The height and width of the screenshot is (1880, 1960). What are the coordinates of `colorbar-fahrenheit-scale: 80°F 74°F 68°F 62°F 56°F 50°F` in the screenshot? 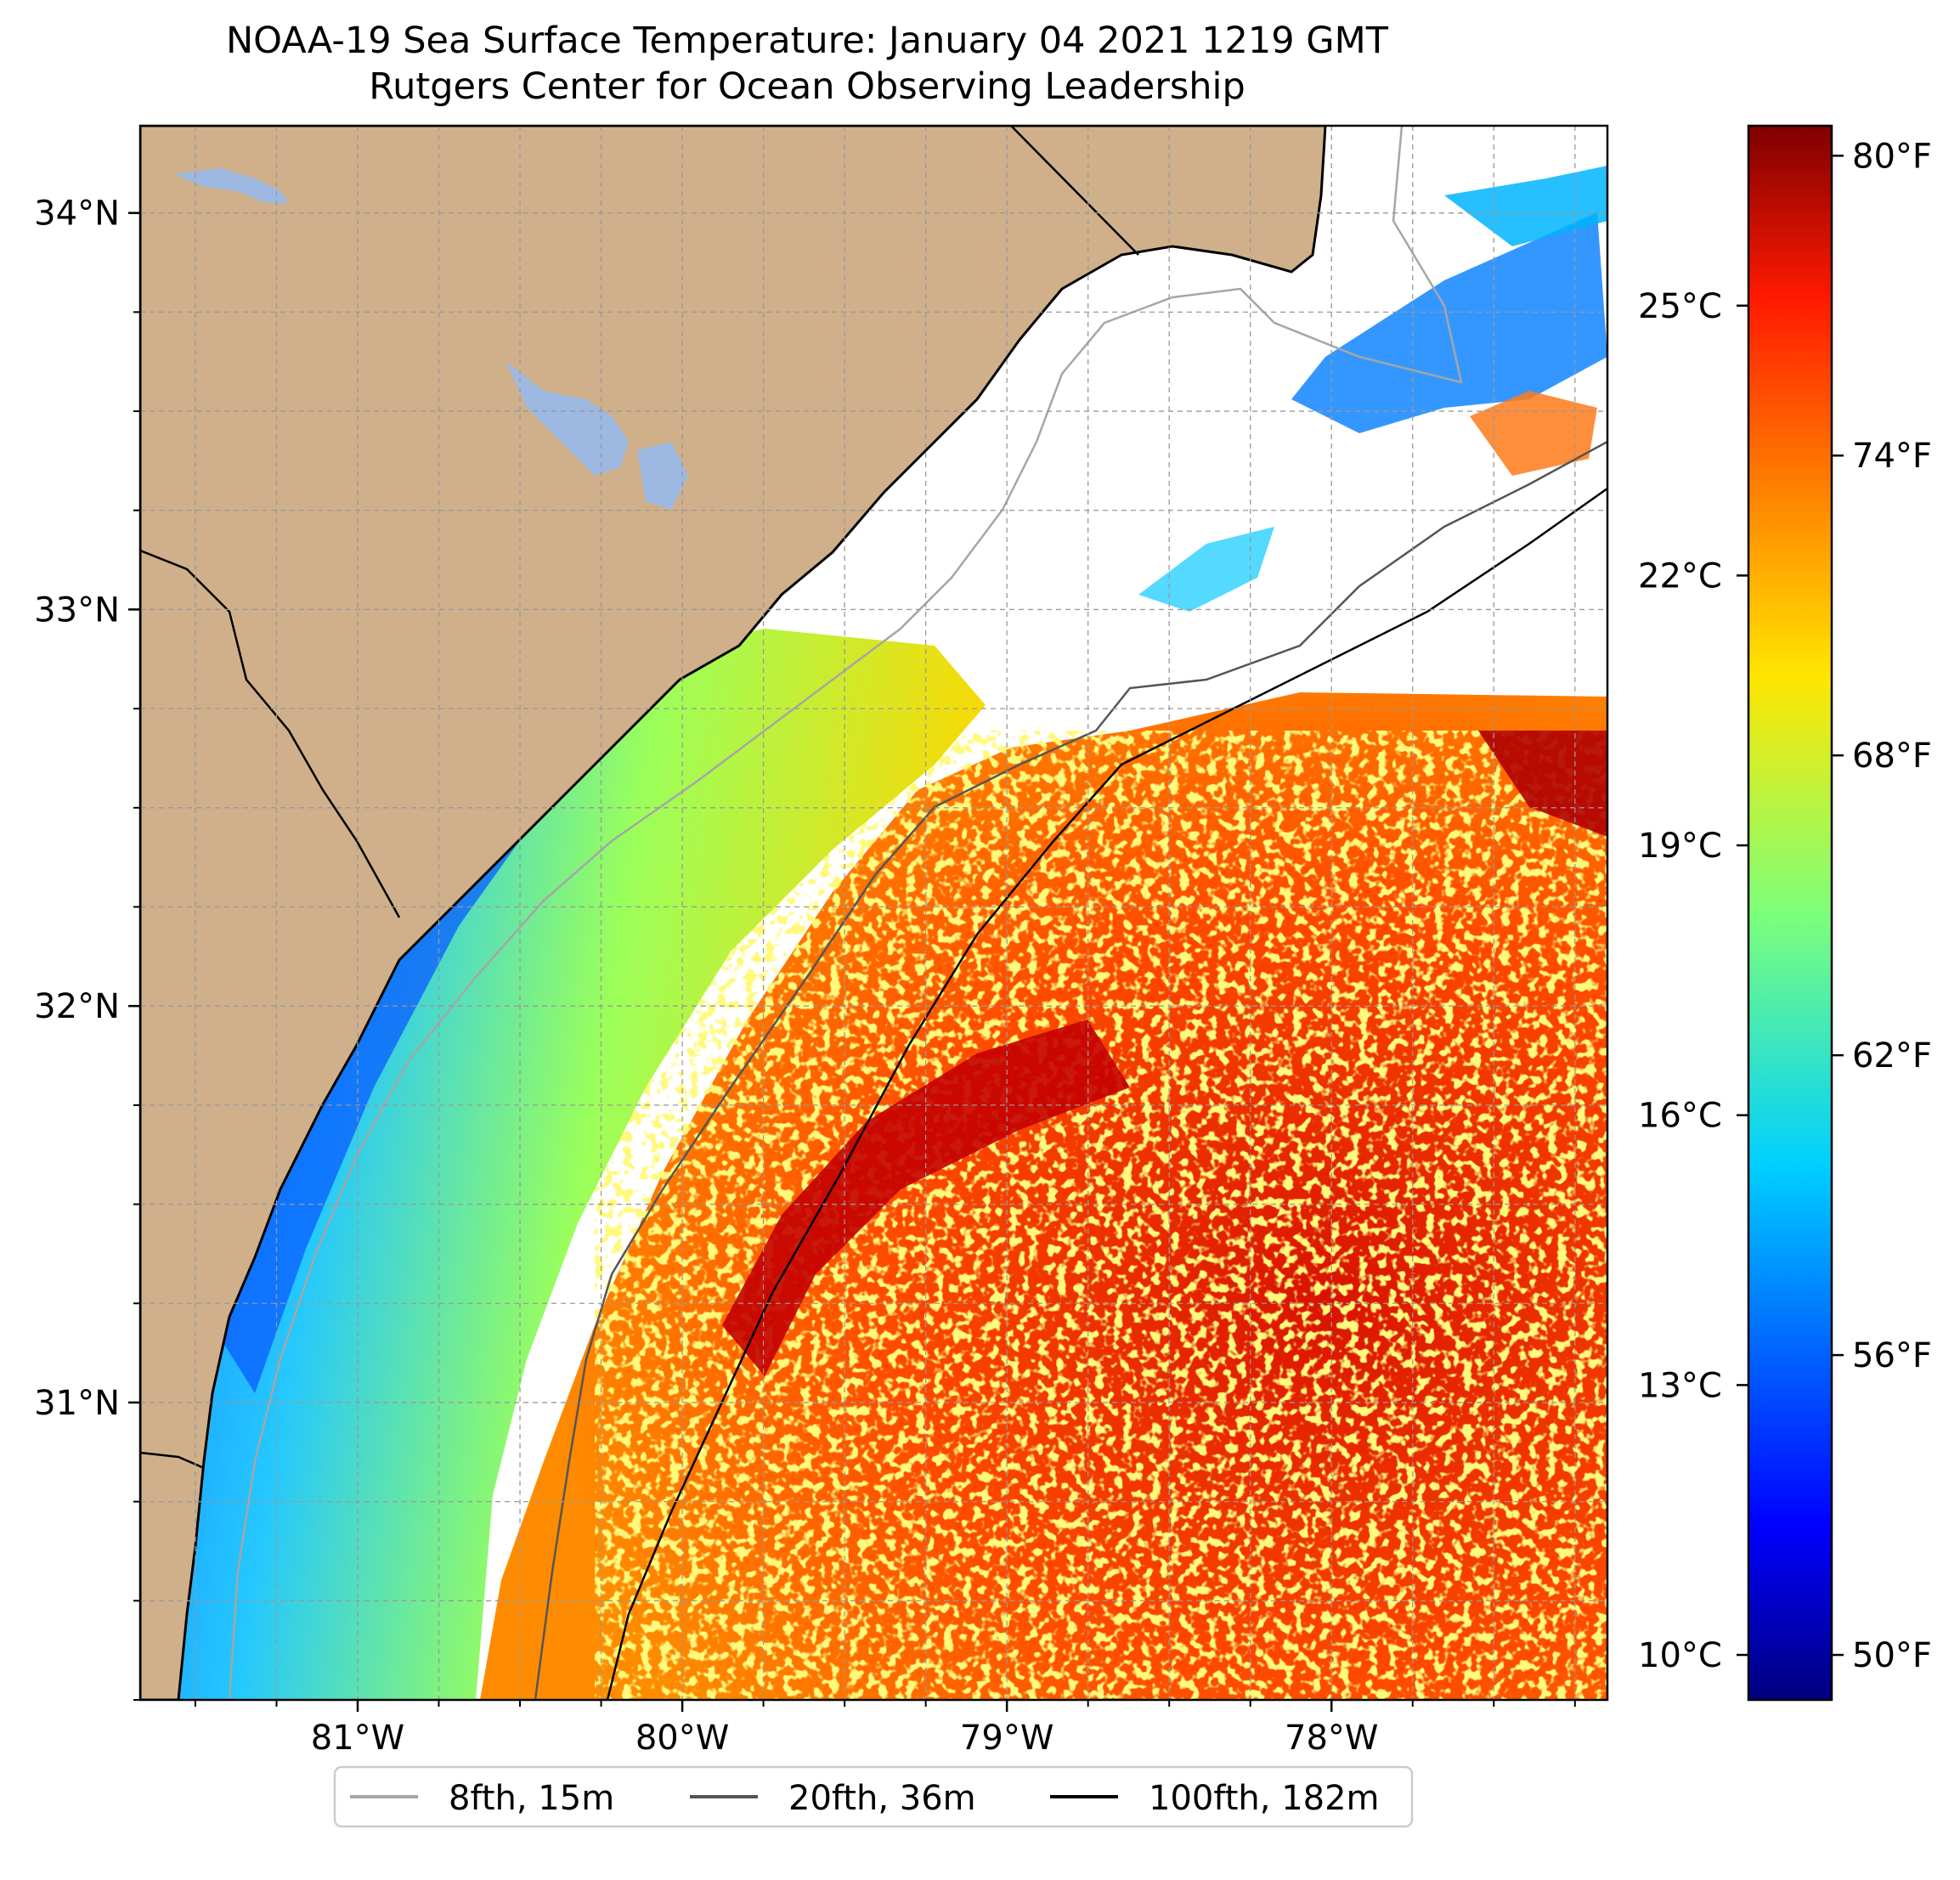 It's located at (1882, 906).